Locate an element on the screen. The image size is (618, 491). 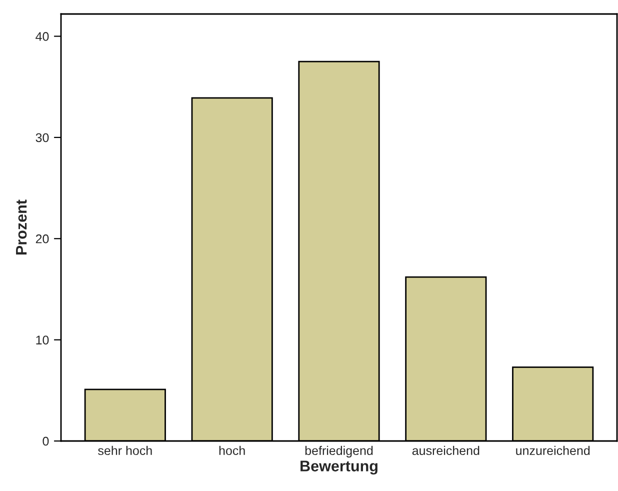
y-tick-label: 0 is located at coordinates (45, 441).